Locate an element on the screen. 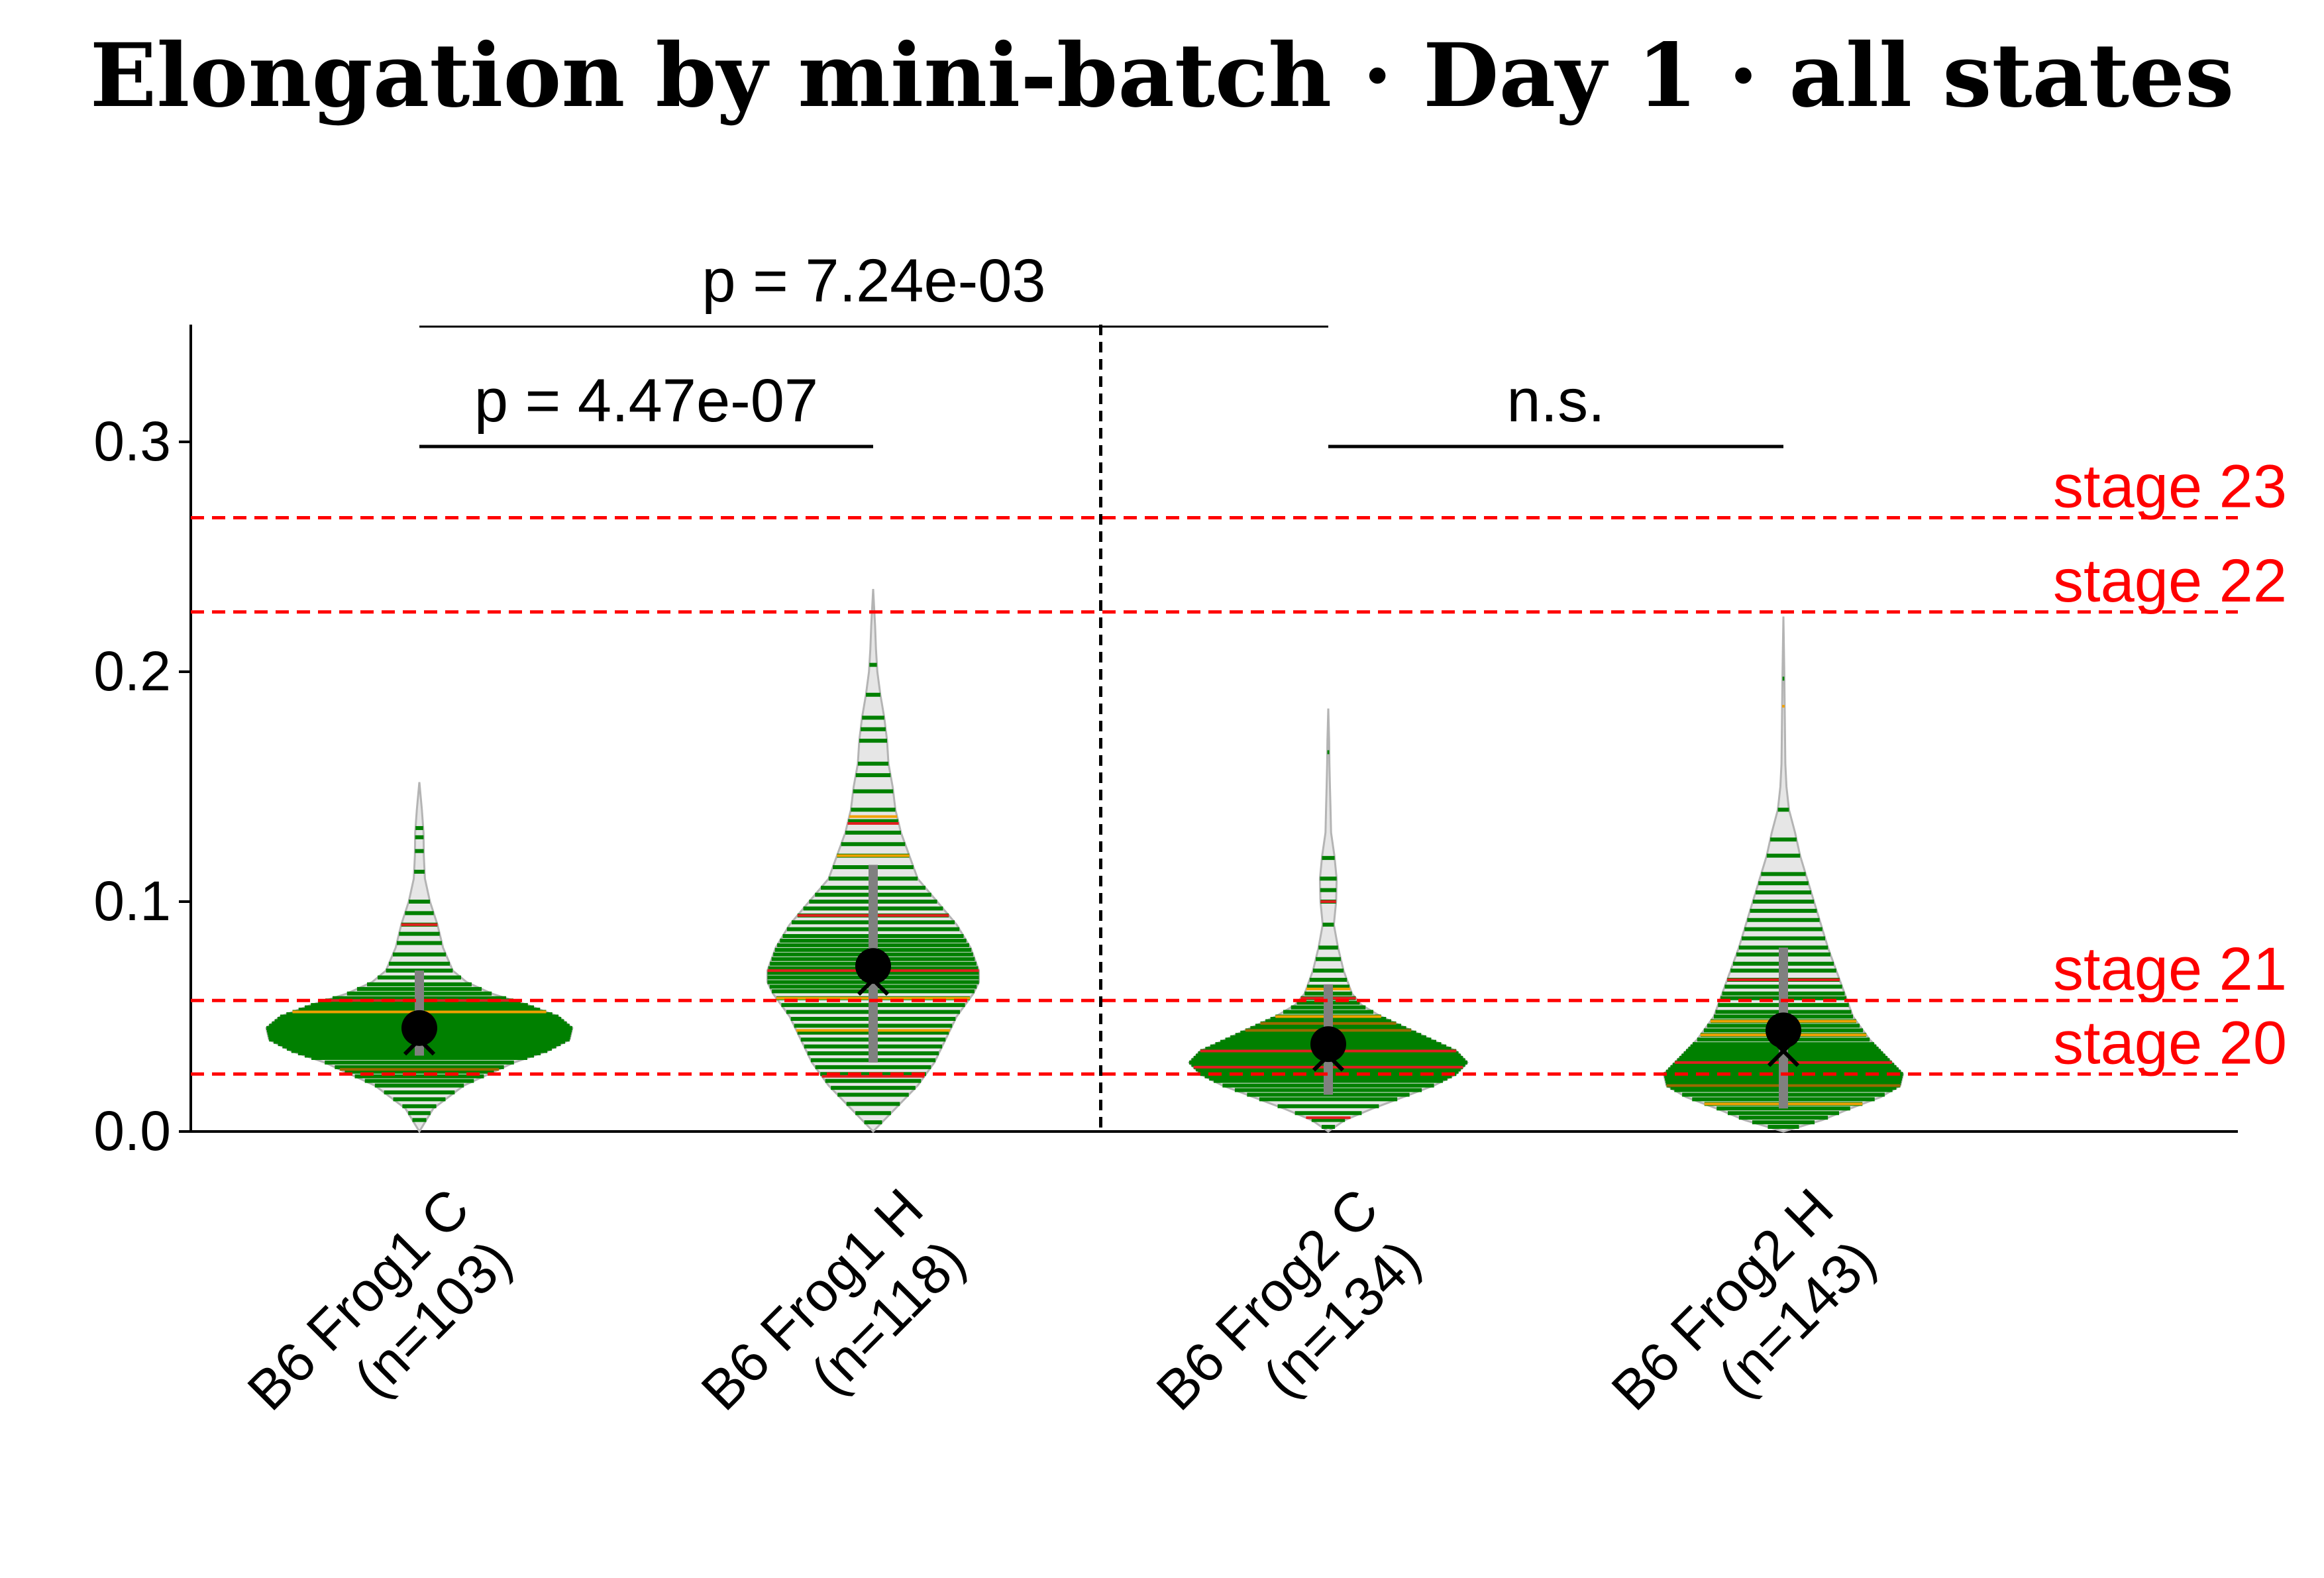  x-tick-label: B6 Frog2 H(n=143) is located at coordinates (1743, 1299).